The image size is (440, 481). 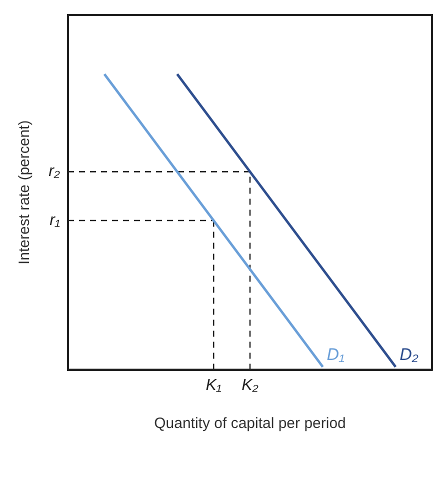 I want to click on y-axis-title: Interest rate (percent), so click(x=25, y=192).